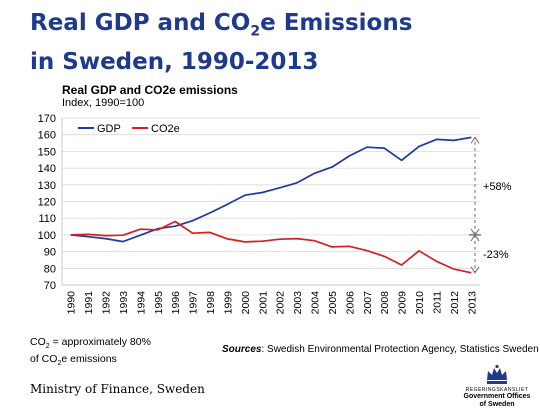 This screenshot has width=540, height=417. I want to click on x-tick-label: 1999, so click(228, 303).